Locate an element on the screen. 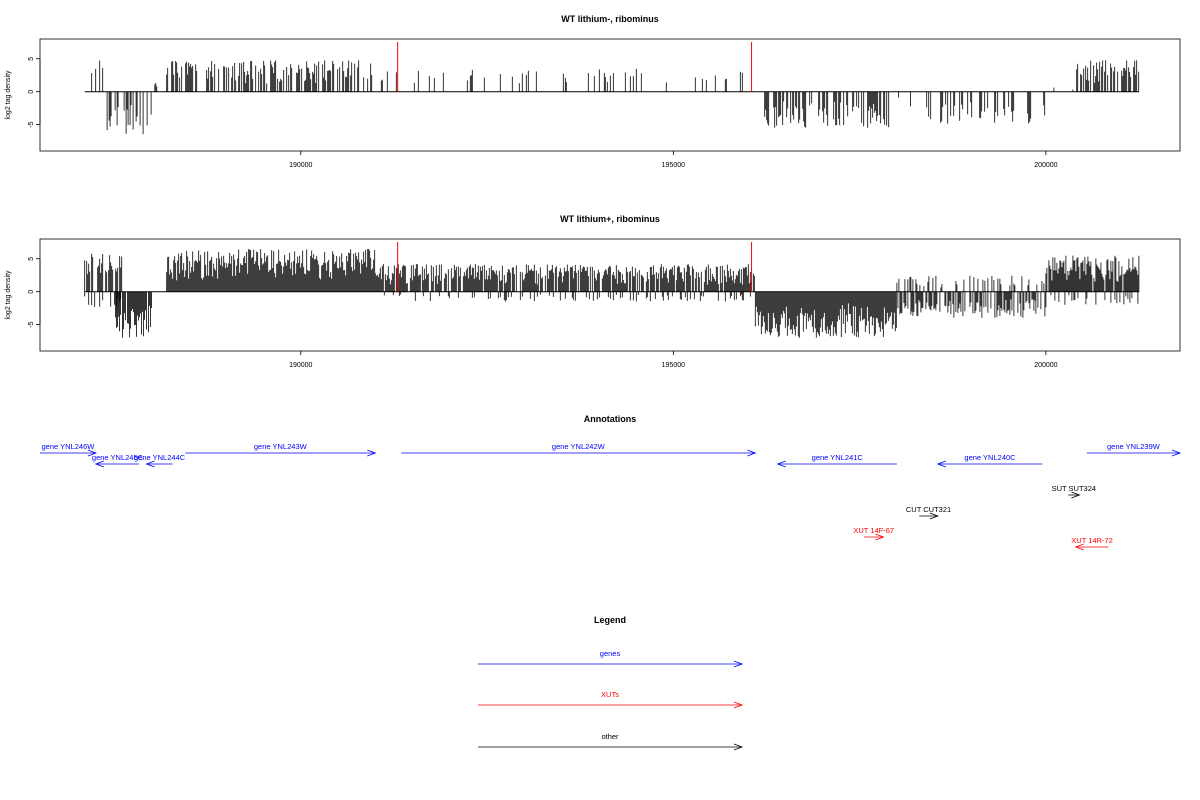 Image resolution: width=1200 pixels, height=800 pixels. feature-label: gene YNL243W is located at coordinates (281, 446).